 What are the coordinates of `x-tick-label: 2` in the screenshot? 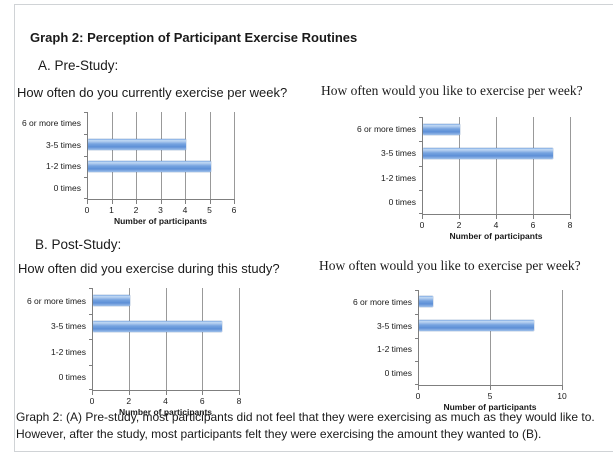 It's located at (459, 225).